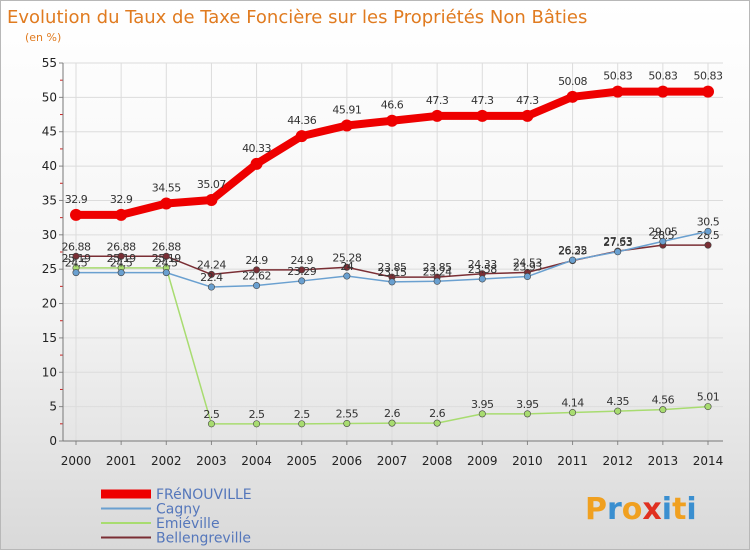 This screenshot has height=551, width=750. I want to click on data-label: 2.55, so click(347, 413).